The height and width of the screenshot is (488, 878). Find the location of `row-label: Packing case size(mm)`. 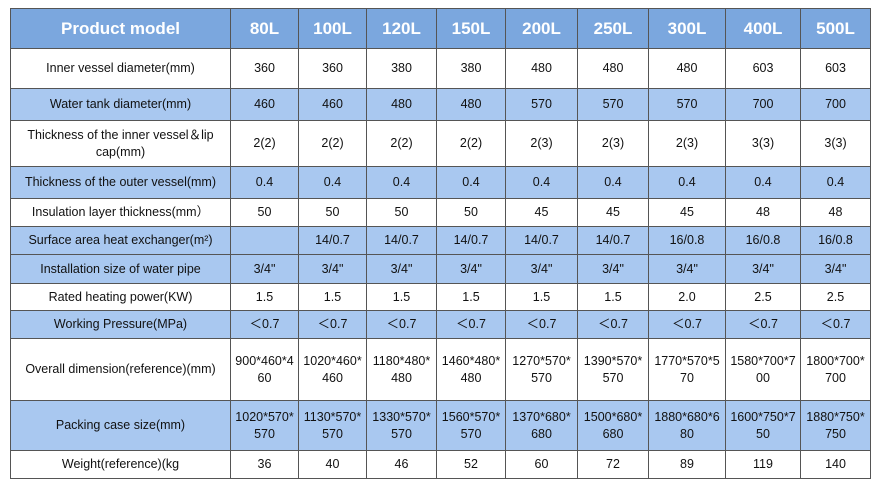

row-label: Packing case size(mm) is located at coordinates (120, 425).